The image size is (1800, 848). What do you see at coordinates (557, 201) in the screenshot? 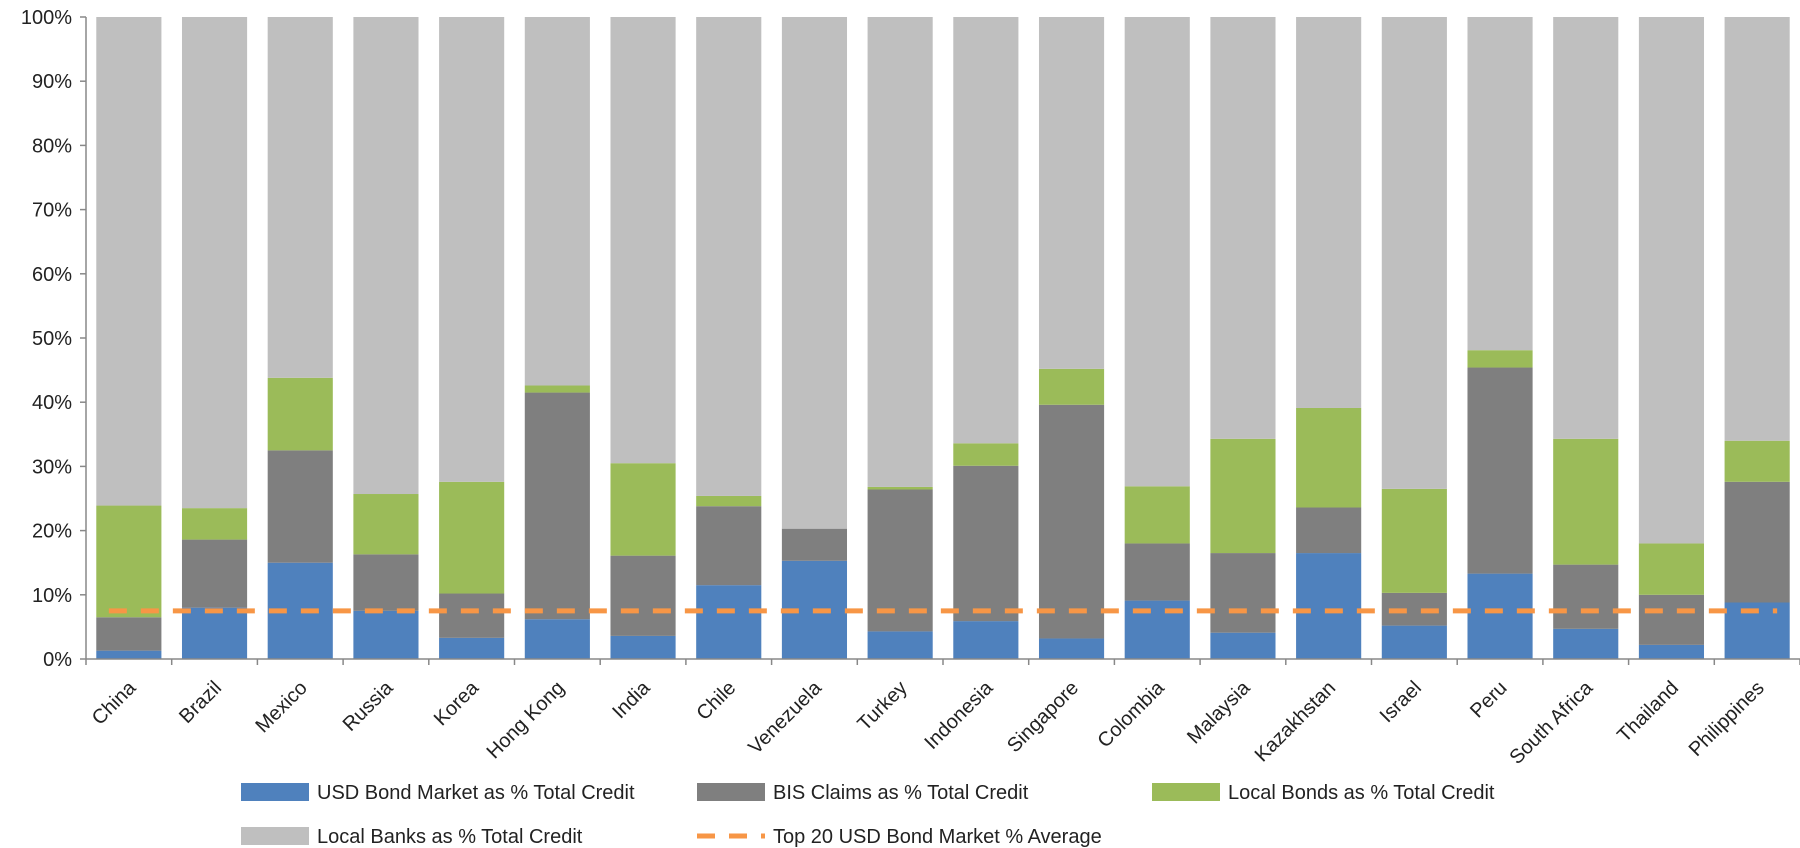
I see `bar-segment-hong-kong-local-banks-as-total-credit` at bounding box center [557, 201].